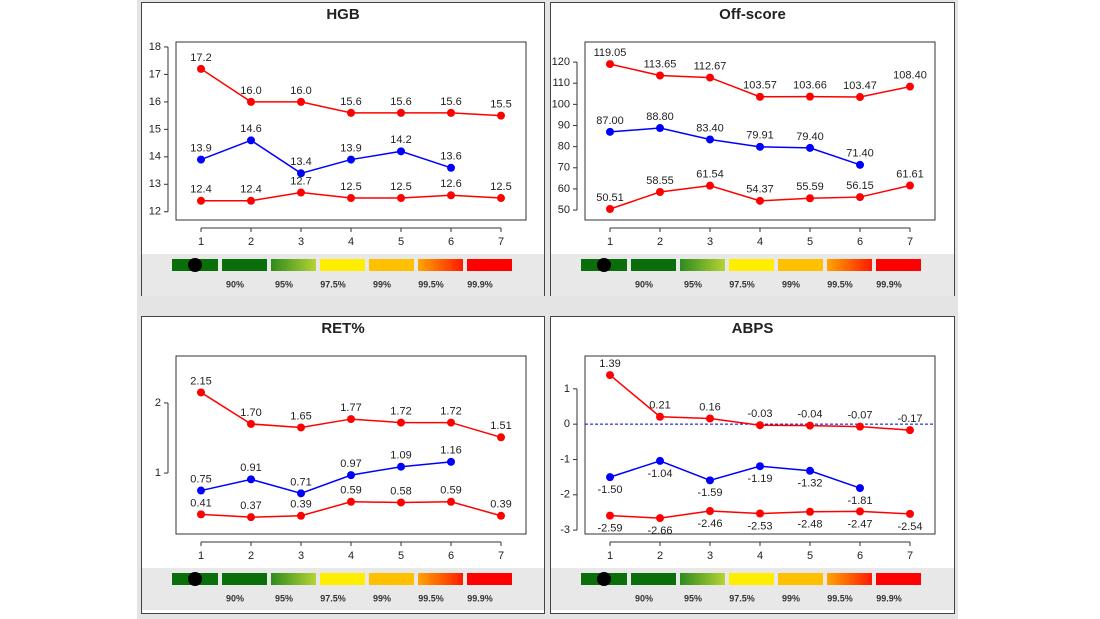 The height and width of the screenshot is (619, 1100). Describe the element at coordinates (759, 526) in the screenshot. I see `data-label: -2.53` at that location.